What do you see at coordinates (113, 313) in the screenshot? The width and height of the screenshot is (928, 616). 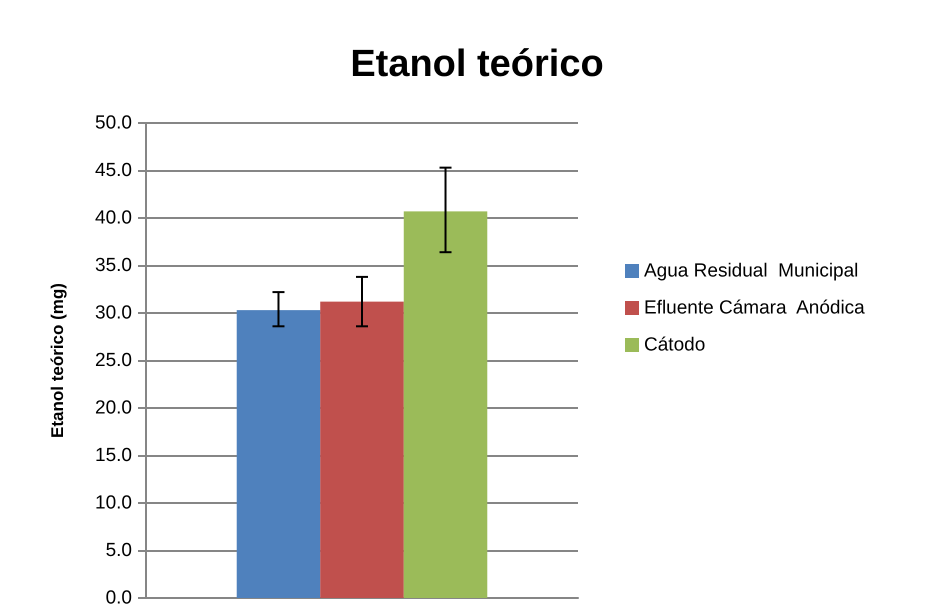 I see `y-tick-label: 30.0` at bounding box center [113, 313].